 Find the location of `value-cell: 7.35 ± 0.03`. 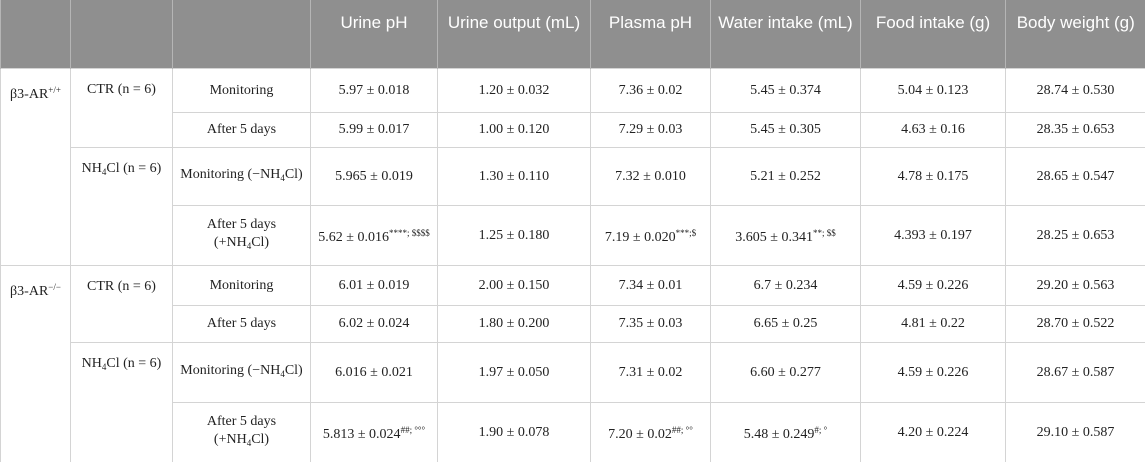

value-cell: 7.35 ± 0.03 is located at coordinates (650, 324).